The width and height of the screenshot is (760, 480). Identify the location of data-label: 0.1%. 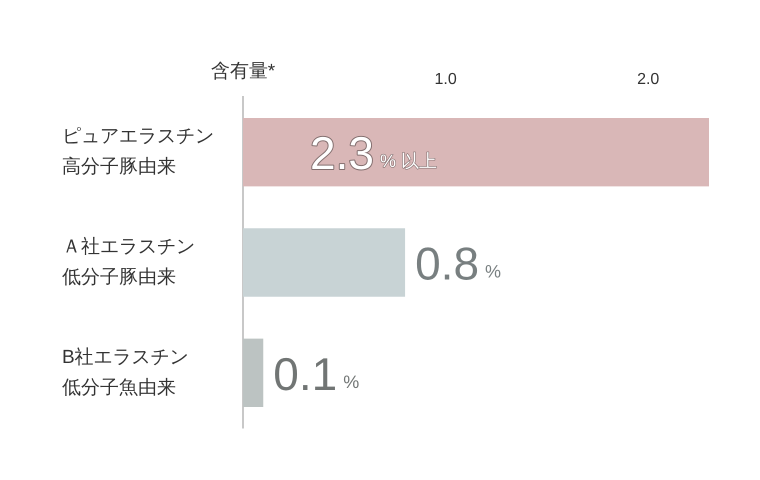
(316, 374).